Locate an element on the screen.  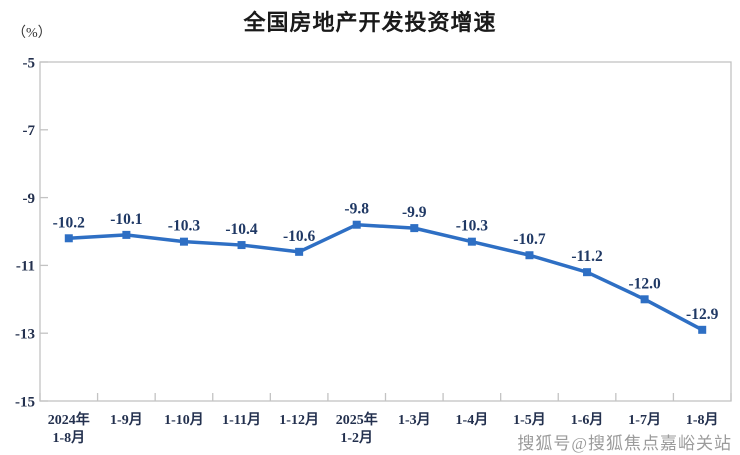
data-point-label: -10.7 is located at coordinates (529, 239).